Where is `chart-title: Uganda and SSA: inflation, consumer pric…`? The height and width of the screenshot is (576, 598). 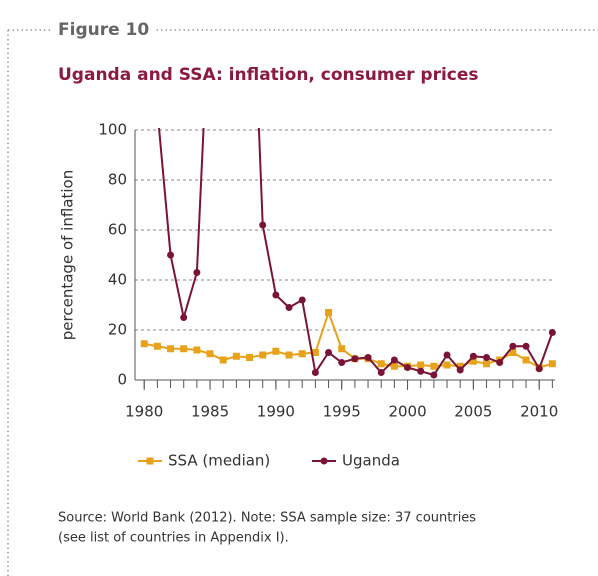
chart-title: Uganda and SSA: inflation, consumer pric… is located at coordinates (268, 75).